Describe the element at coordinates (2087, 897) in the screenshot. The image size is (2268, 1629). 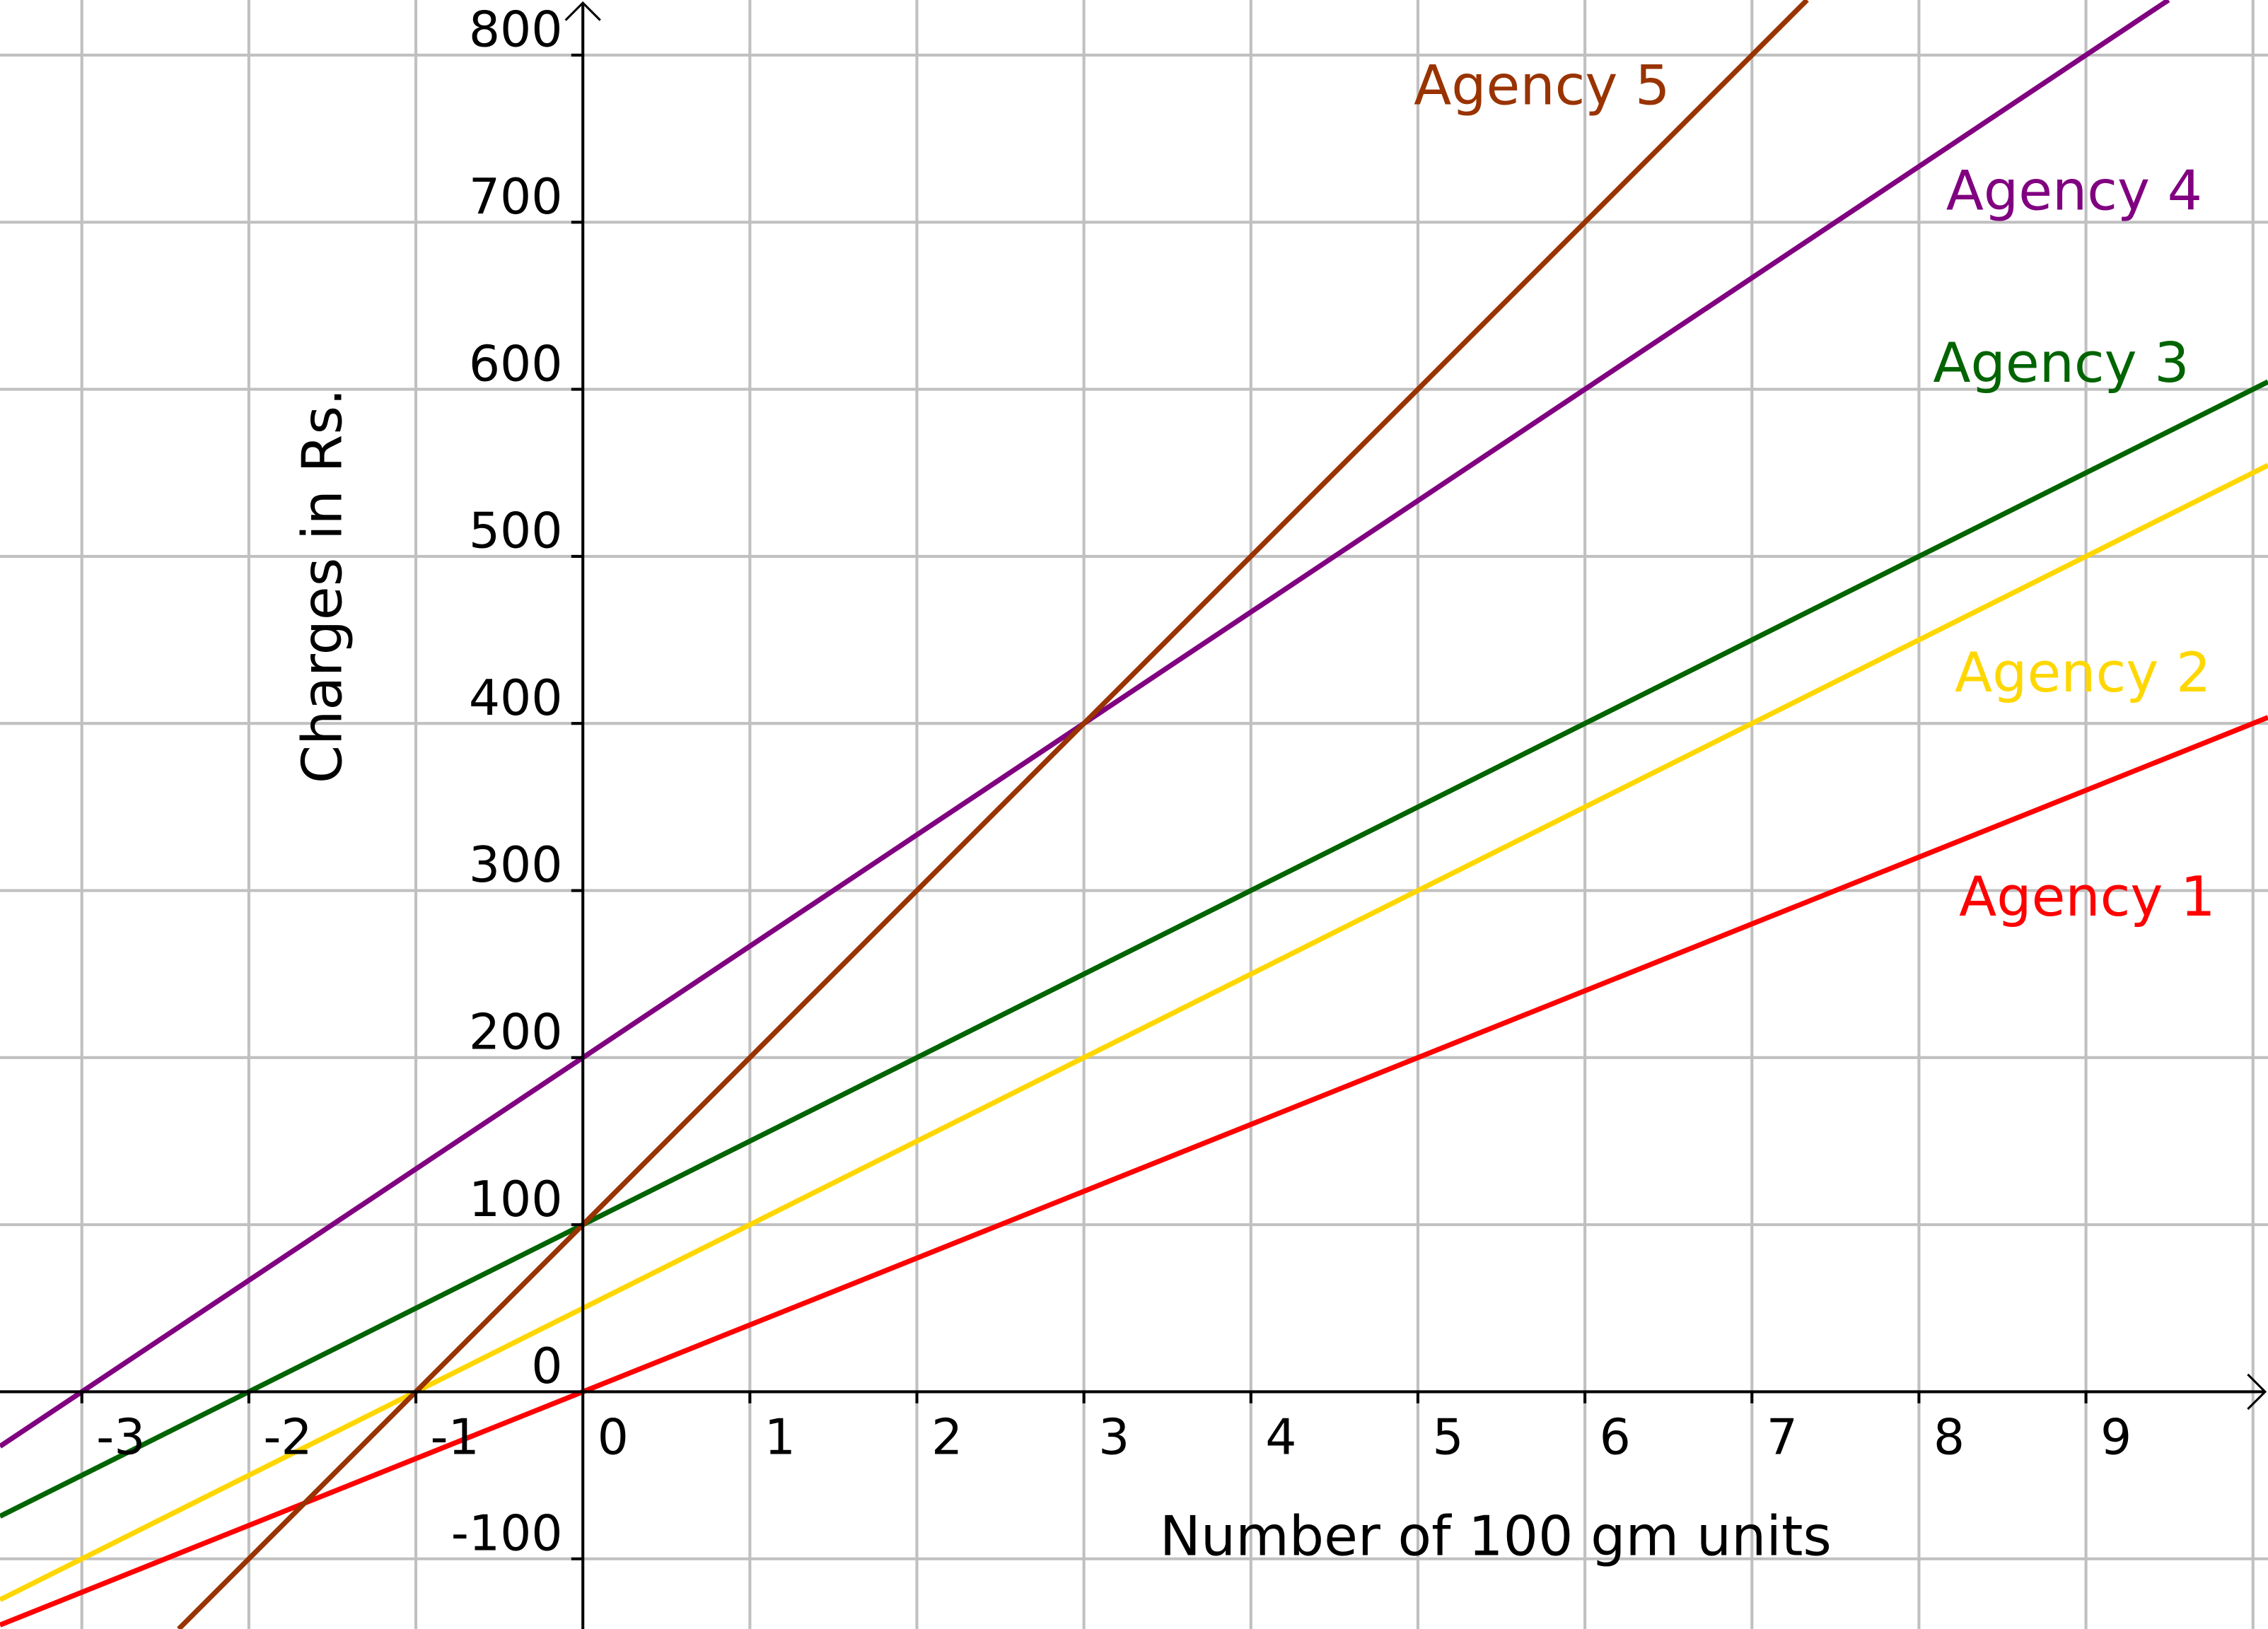
I see `legend-label-agency-1: Agency 1` at that location.